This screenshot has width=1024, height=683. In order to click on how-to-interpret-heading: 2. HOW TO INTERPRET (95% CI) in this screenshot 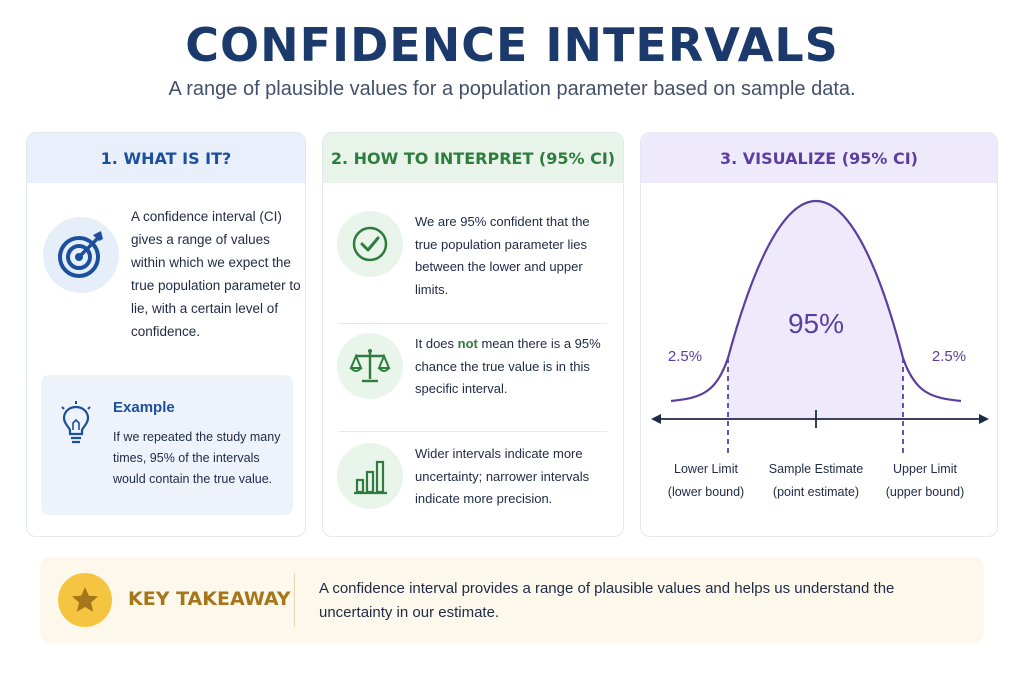, I will do `click(473, 158)`.